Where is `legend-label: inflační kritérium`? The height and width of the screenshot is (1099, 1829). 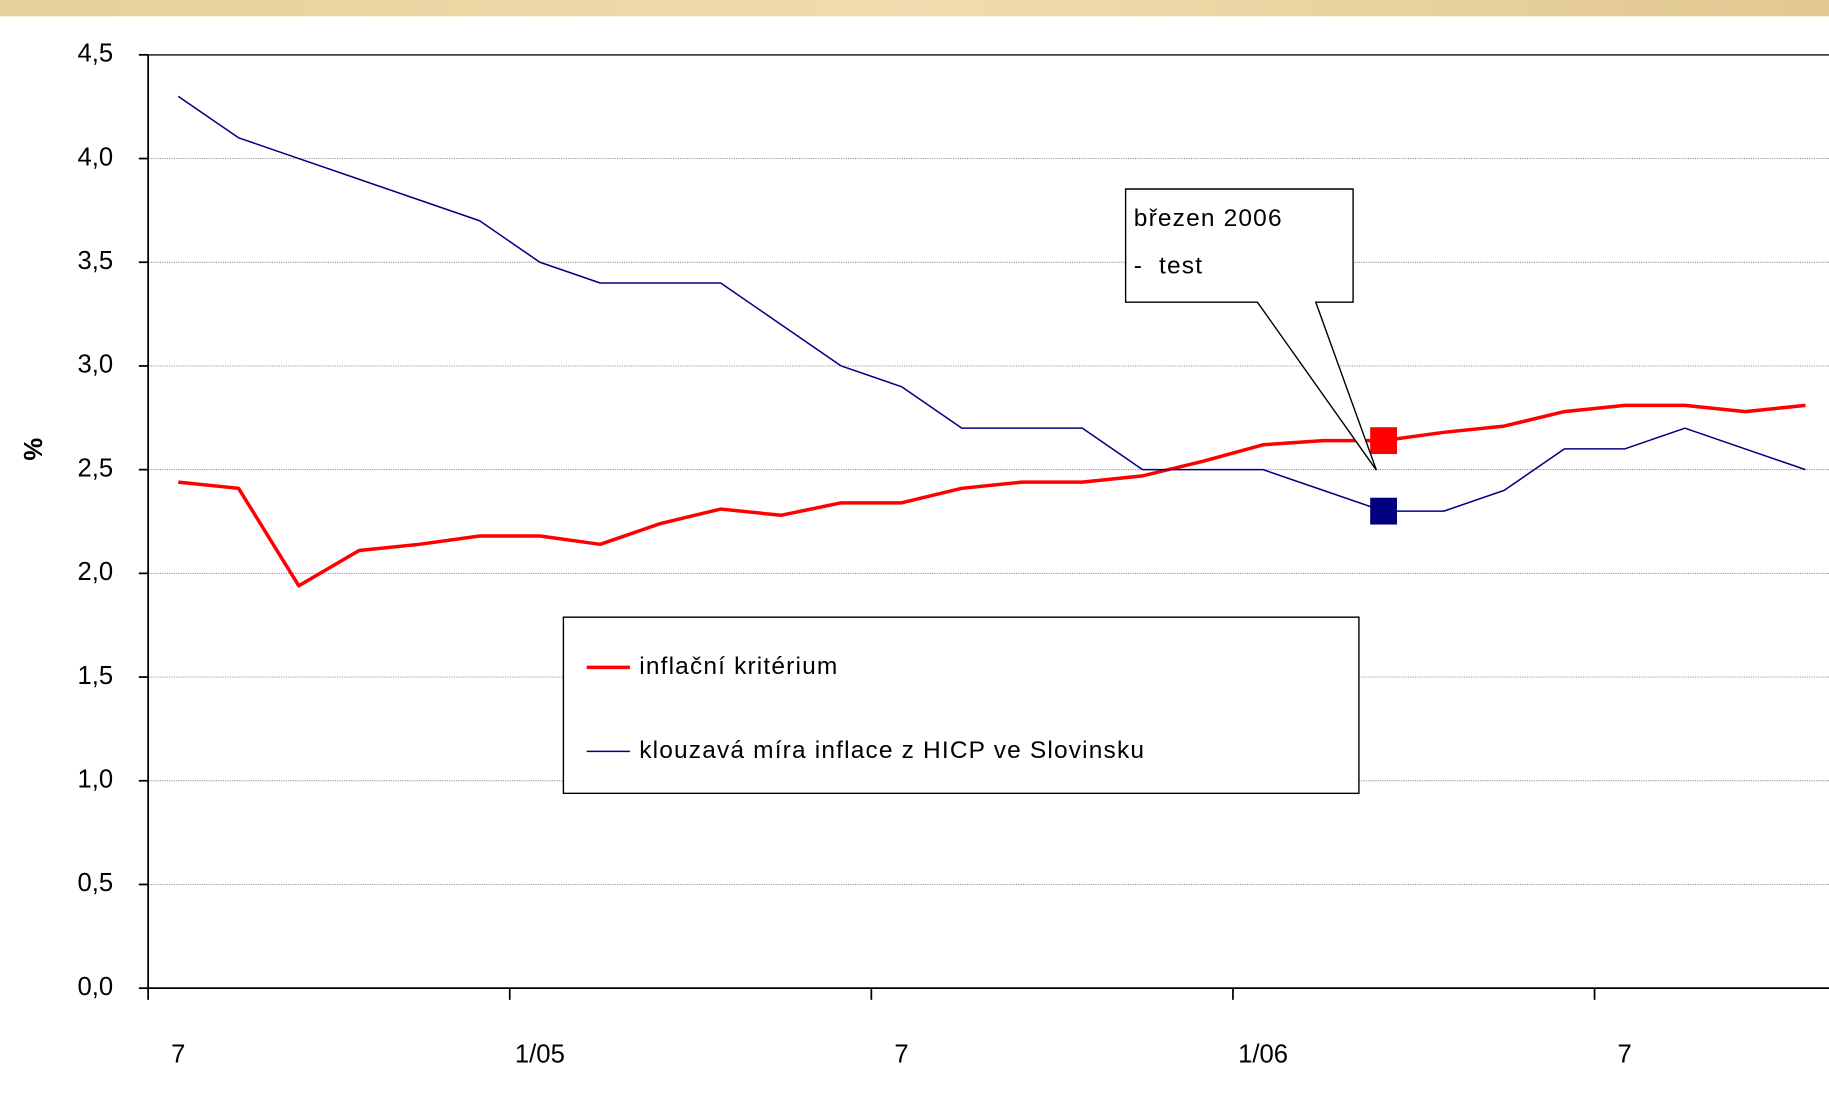 legend-label: inflační kritérium is located at coordinates (738, 666).